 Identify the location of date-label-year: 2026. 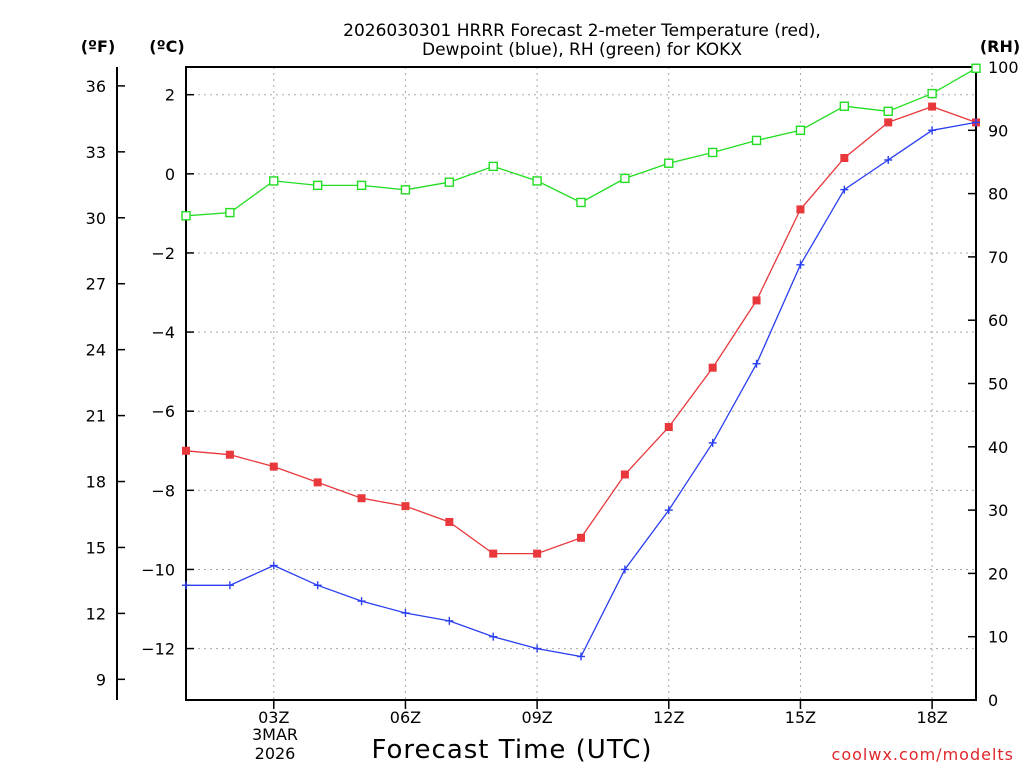
(275, 753).